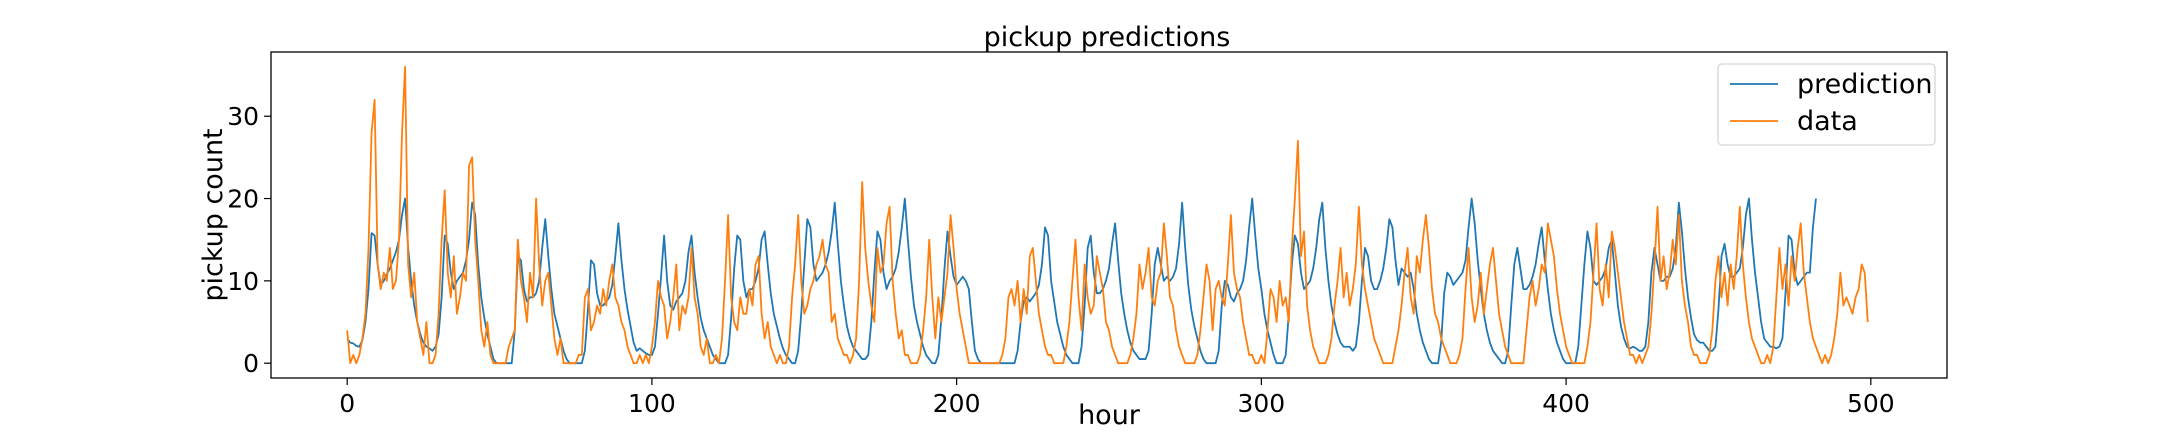 The height and width of the screenshot is (432, 2160). What do you see at coordinates (1827, 121) in the screenshot?
I see `legend-label-data: data` at bounding box center [1827, 121].